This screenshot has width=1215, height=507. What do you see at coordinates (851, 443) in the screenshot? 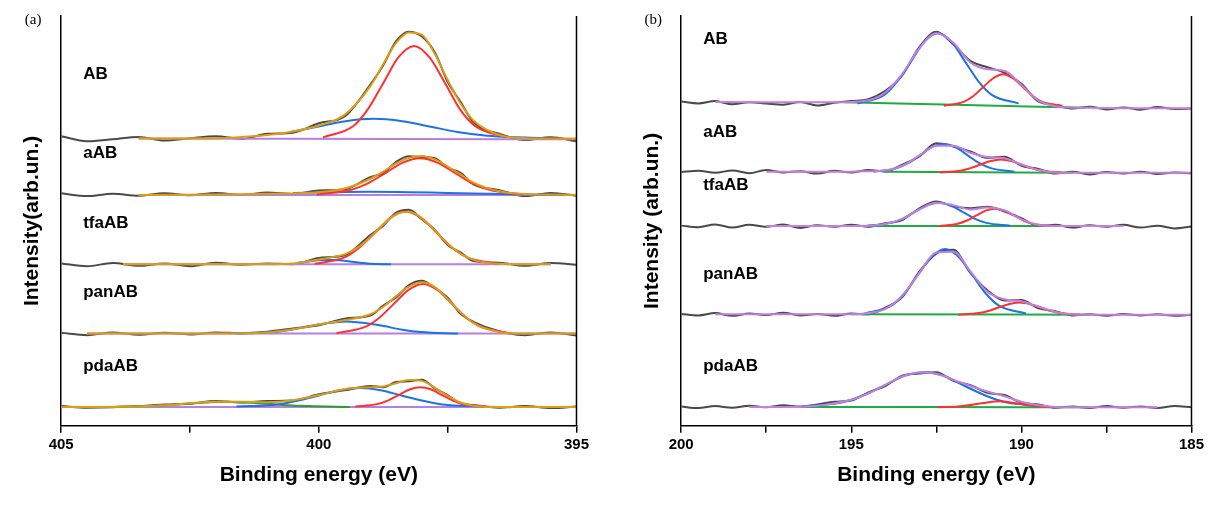
I see `x-tick-label: 195` at bounding box center [851, 443].